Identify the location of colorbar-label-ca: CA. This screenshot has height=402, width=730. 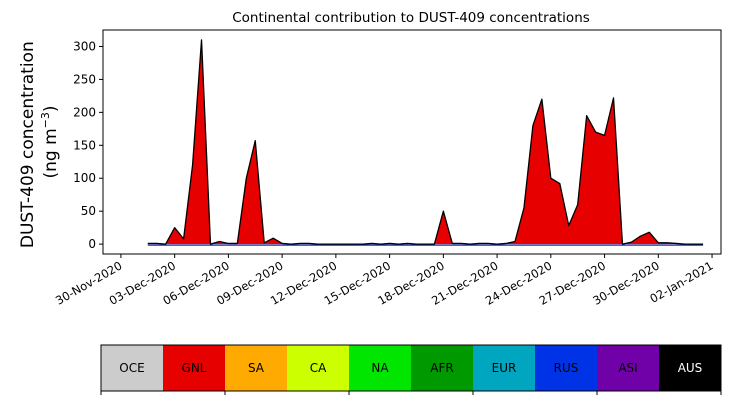
(318, 368).